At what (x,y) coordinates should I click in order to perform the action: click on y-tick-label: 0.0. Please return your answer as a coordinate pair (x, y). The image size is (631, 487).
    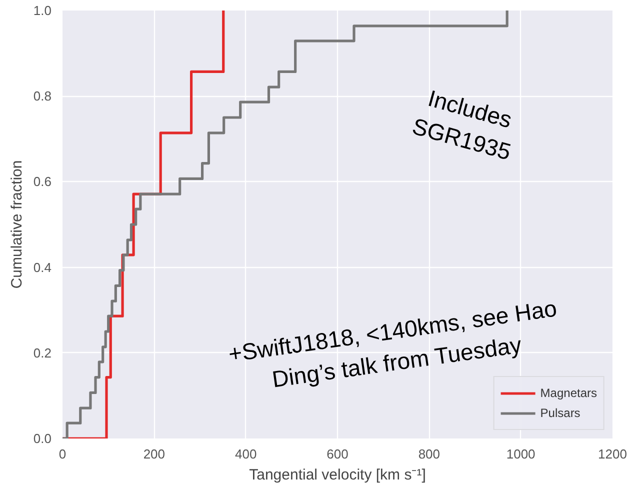
    Looking at the image, I should click on (42, 438).